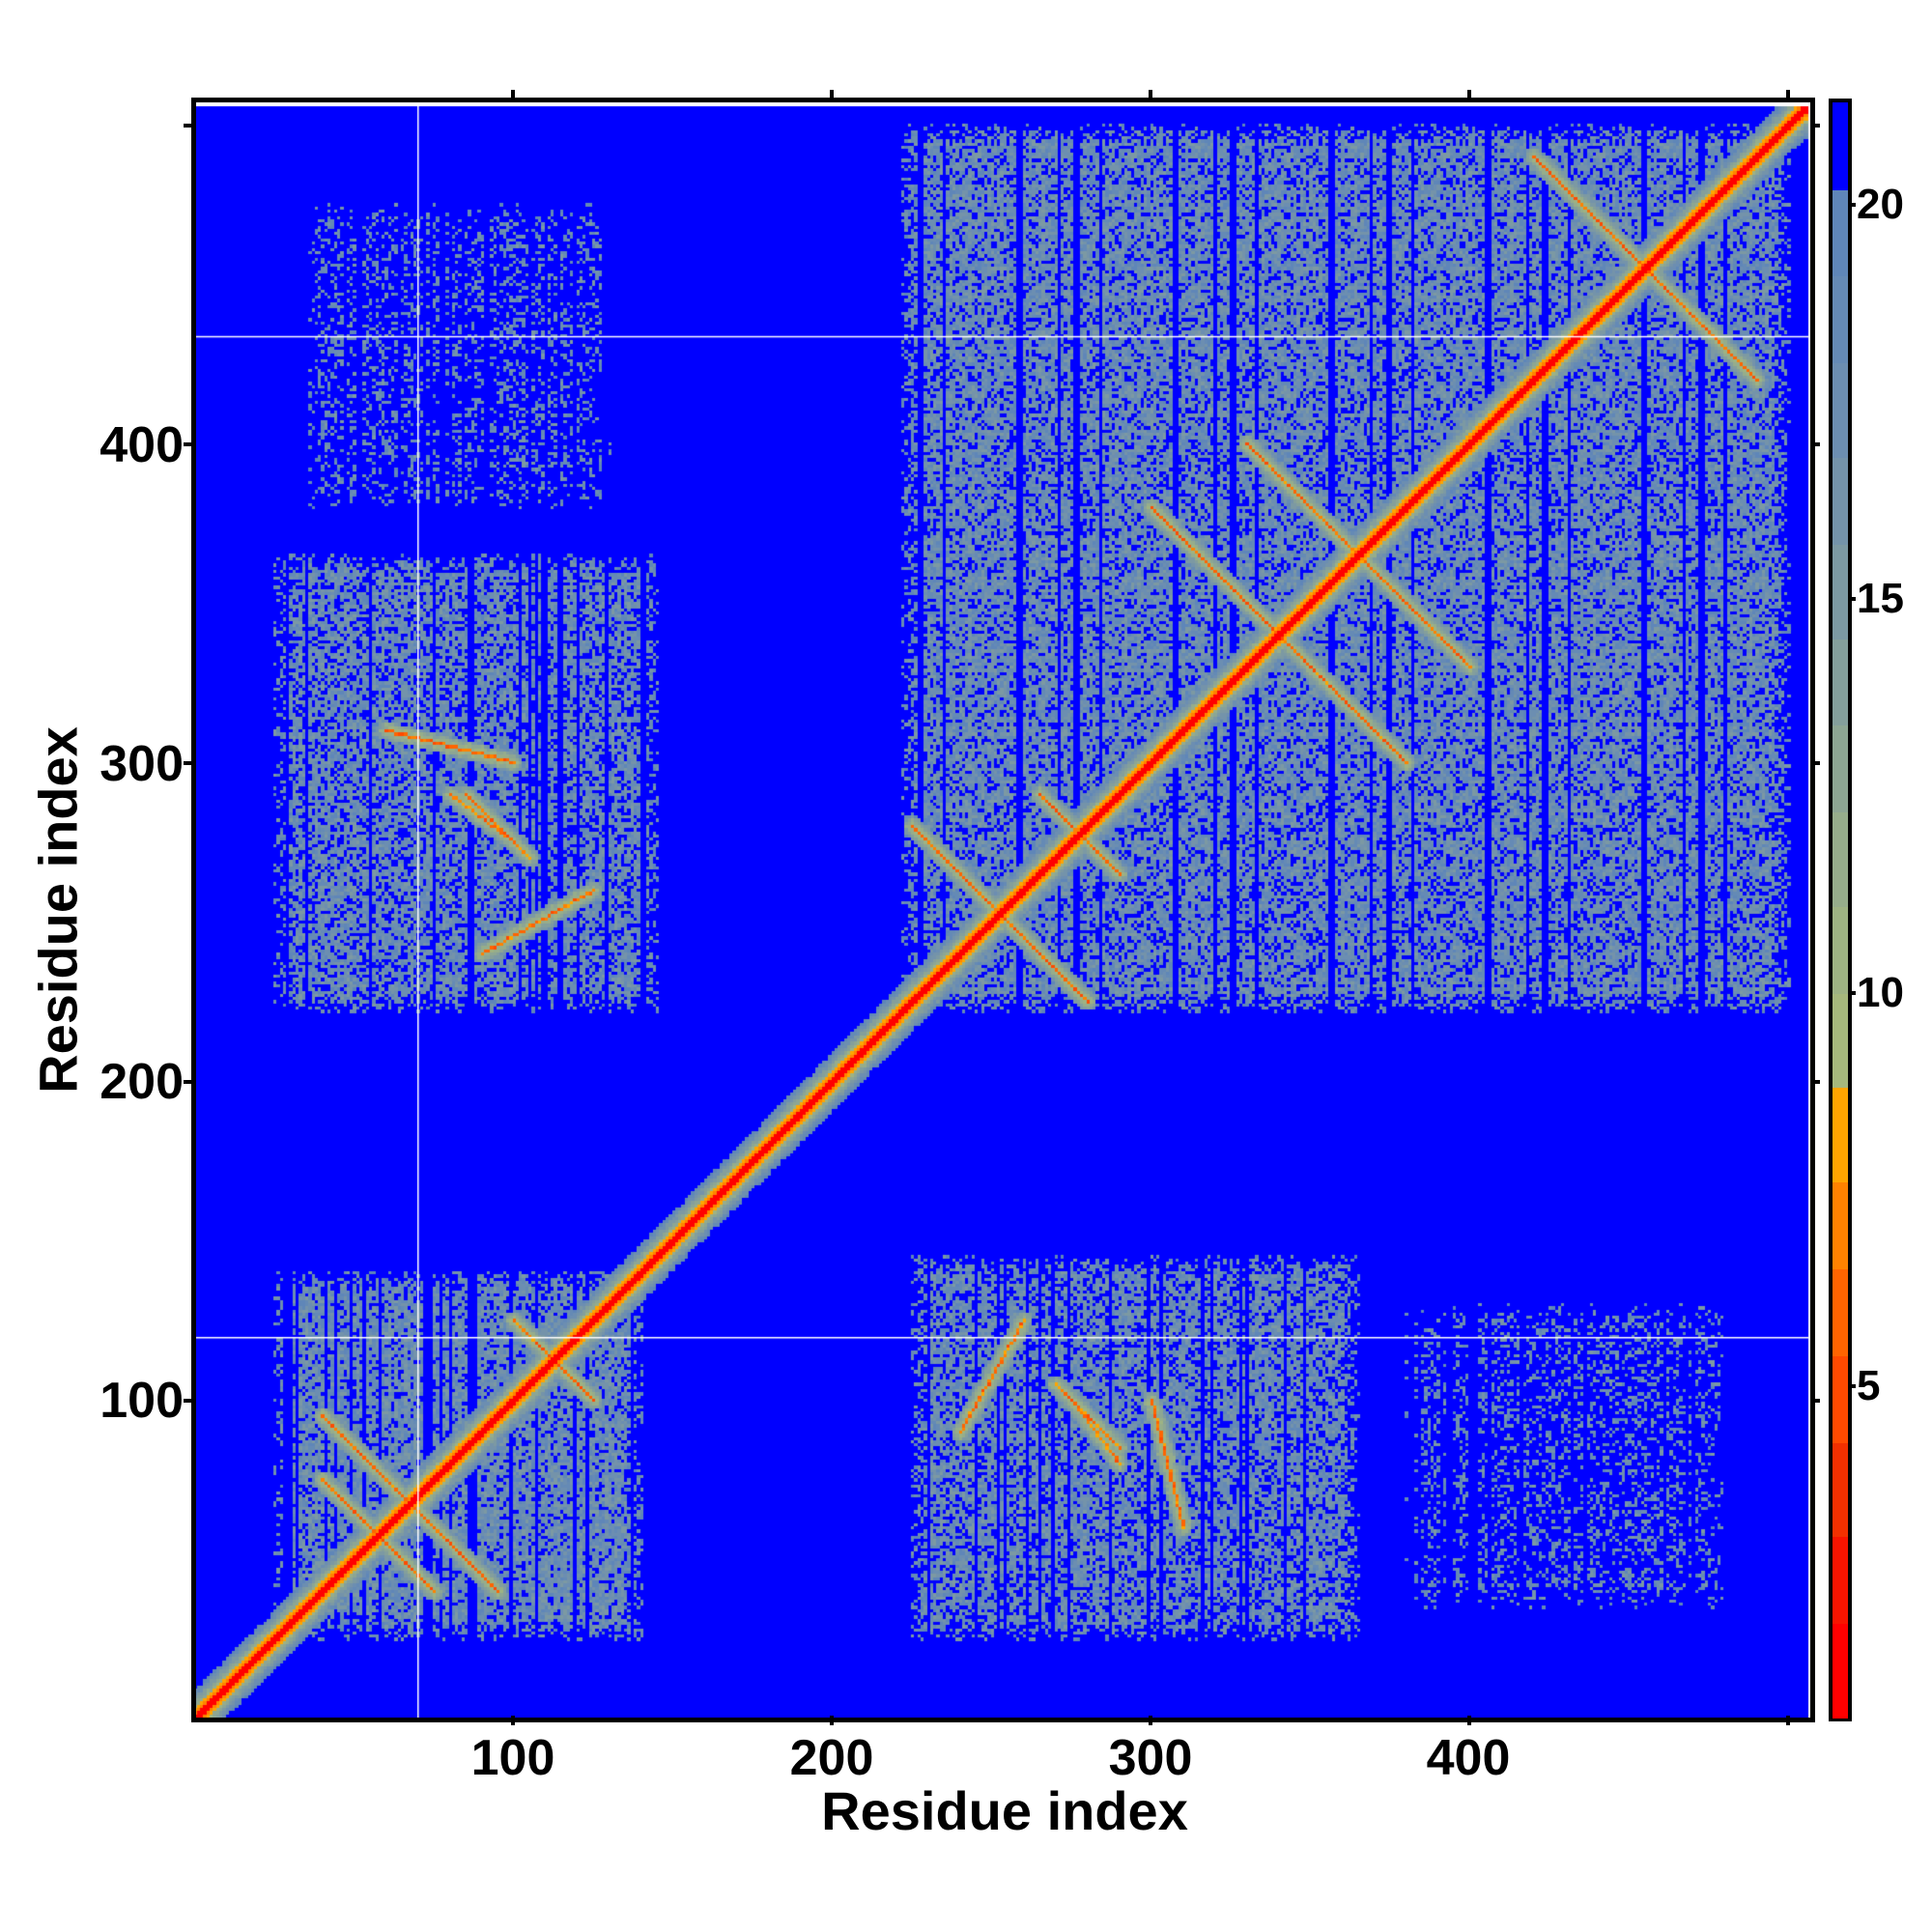 The height and width of the screenshot is (1932, 1932). Describe the element at coordinates (831, 1758) in the screenshot. I see `x-tick-label: 200` at that location.